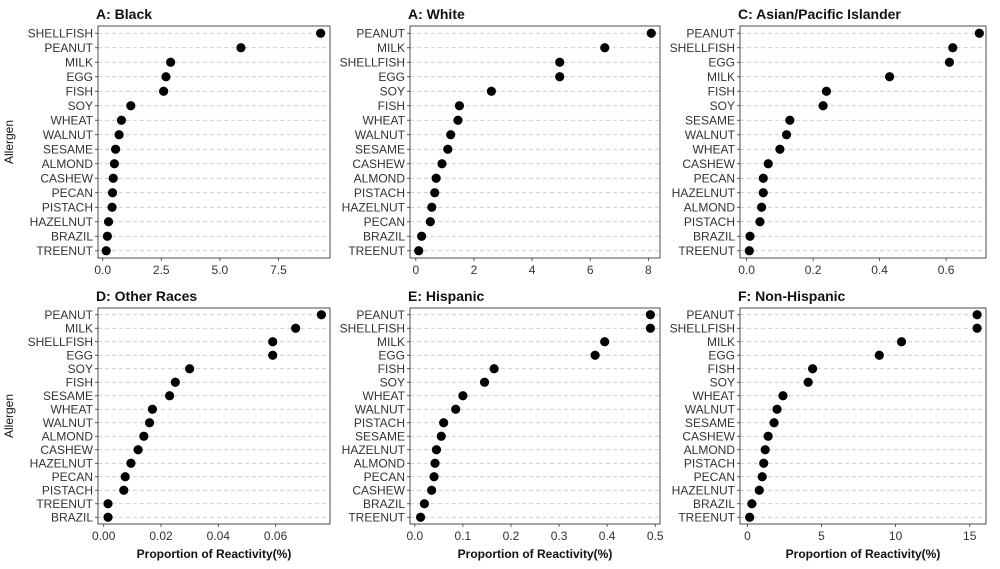  I want to click on panel-title: D: Other Races, so click(146, 296).